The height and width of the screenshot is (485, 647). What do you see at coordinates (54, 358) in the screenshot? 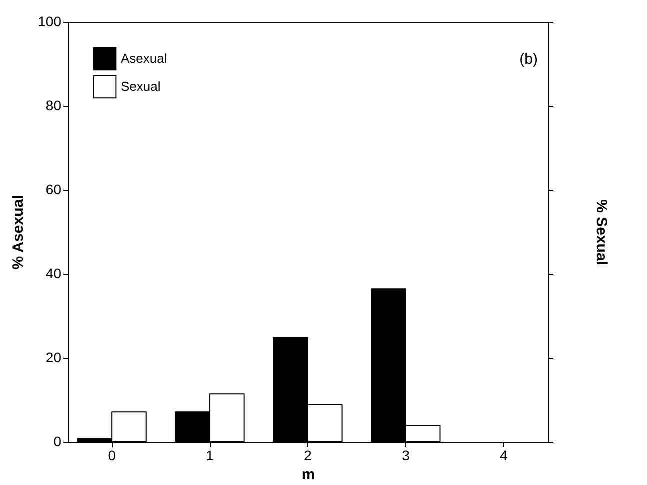
I see `y-tick-label: 20` at bounding box center [54, 358].